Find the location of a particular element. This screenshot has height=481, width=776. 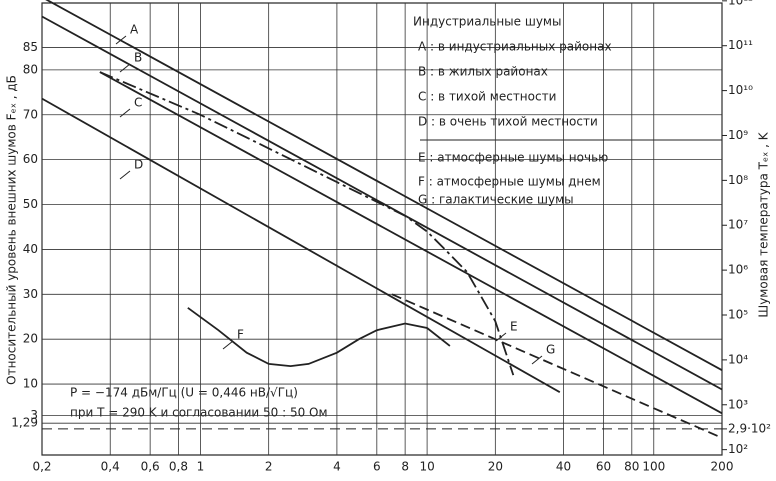

legend-entry: E : атмосферные шумы ночью is located at coordinates (513, 158).